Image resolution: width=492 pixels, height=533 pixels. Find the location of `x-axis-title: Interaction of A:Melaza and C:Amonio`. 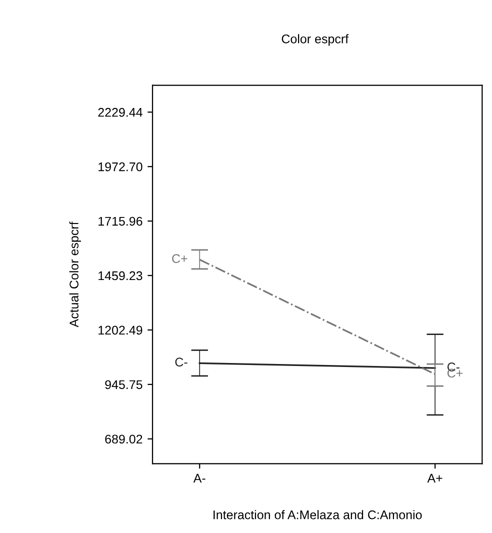

x-axis-title: Interaction of A:Melaza and C:Amonio is located at coordinates (318, 515).